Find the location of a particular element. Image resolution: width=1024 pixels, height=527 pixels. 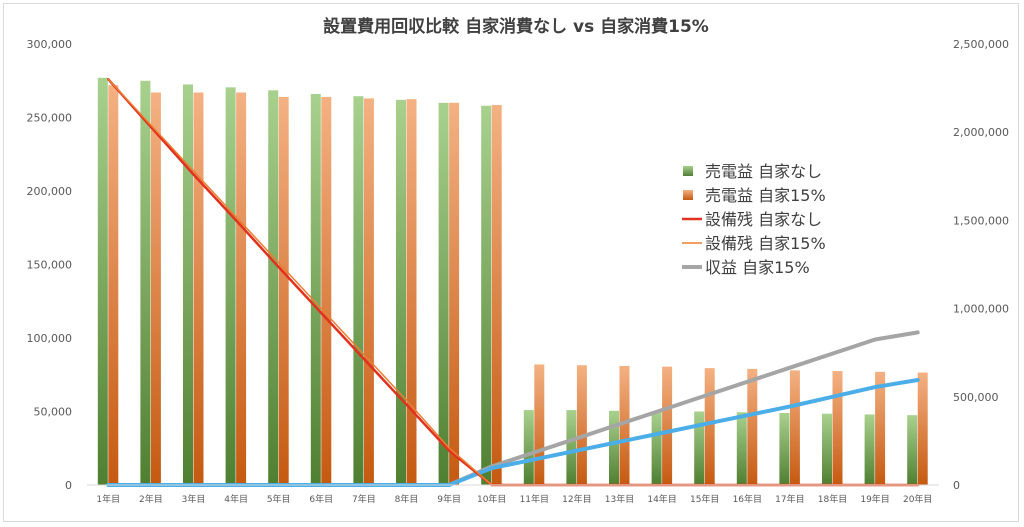

x-tick-label: 16年目 is located at coordinates (747, 499).